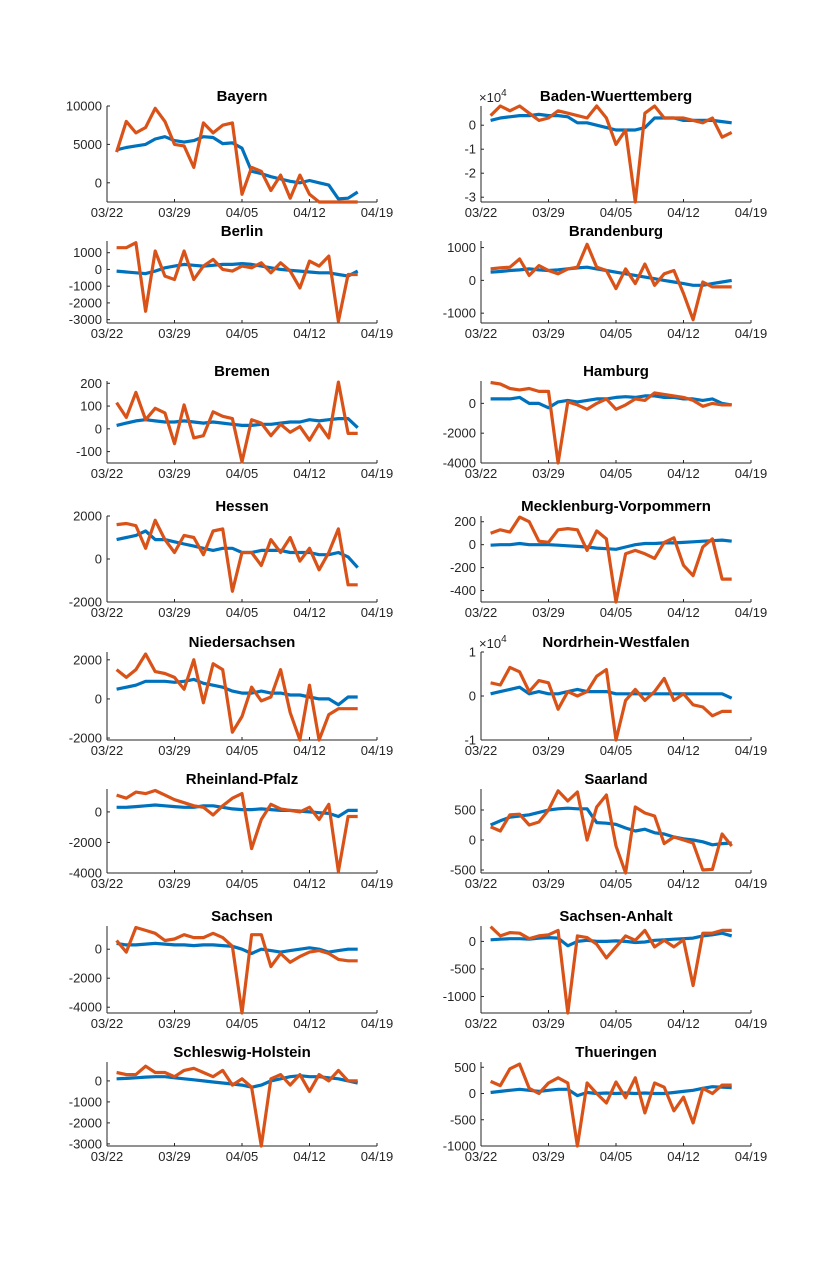  What do you see at coordinates (470, 149) in the screenshot?
I see `y-tick-label: -1` at bounding box center [470, 149].